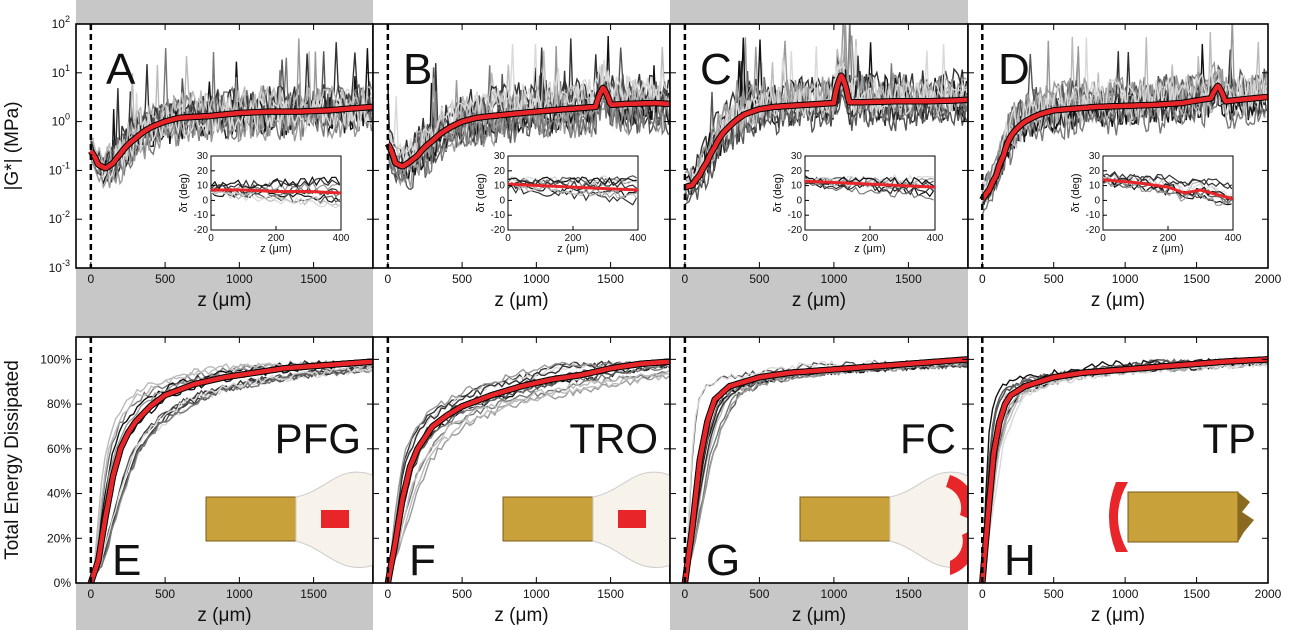 The width and height of the screenshot is (1290, 630). Describe the element at coordinates (318, 438) in the screenshot. I see `region-label: PFG` at that location.